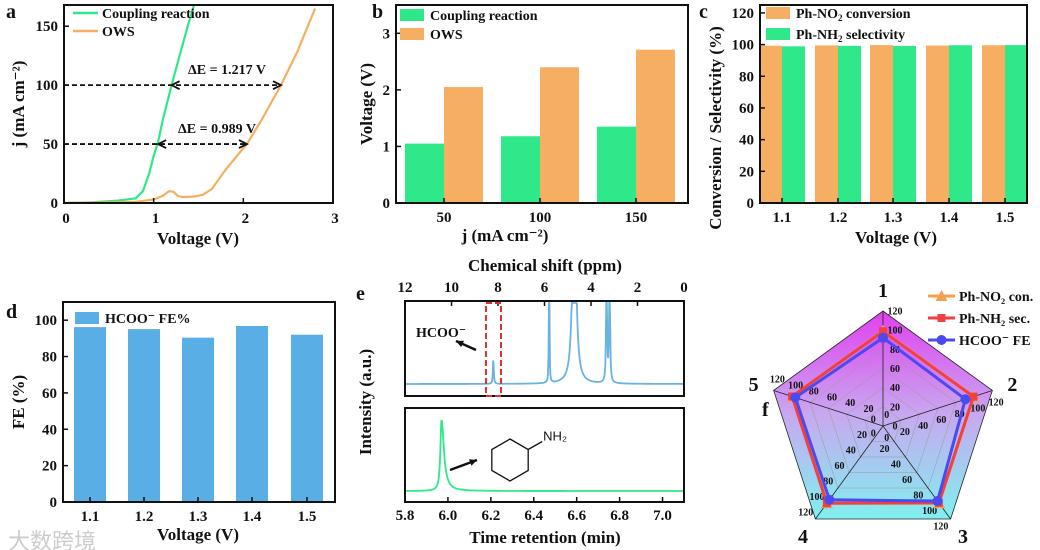  Describe the element at coordinates (90, 517) in the screenshot. I see `x-tick-label: 1.1` at that location.